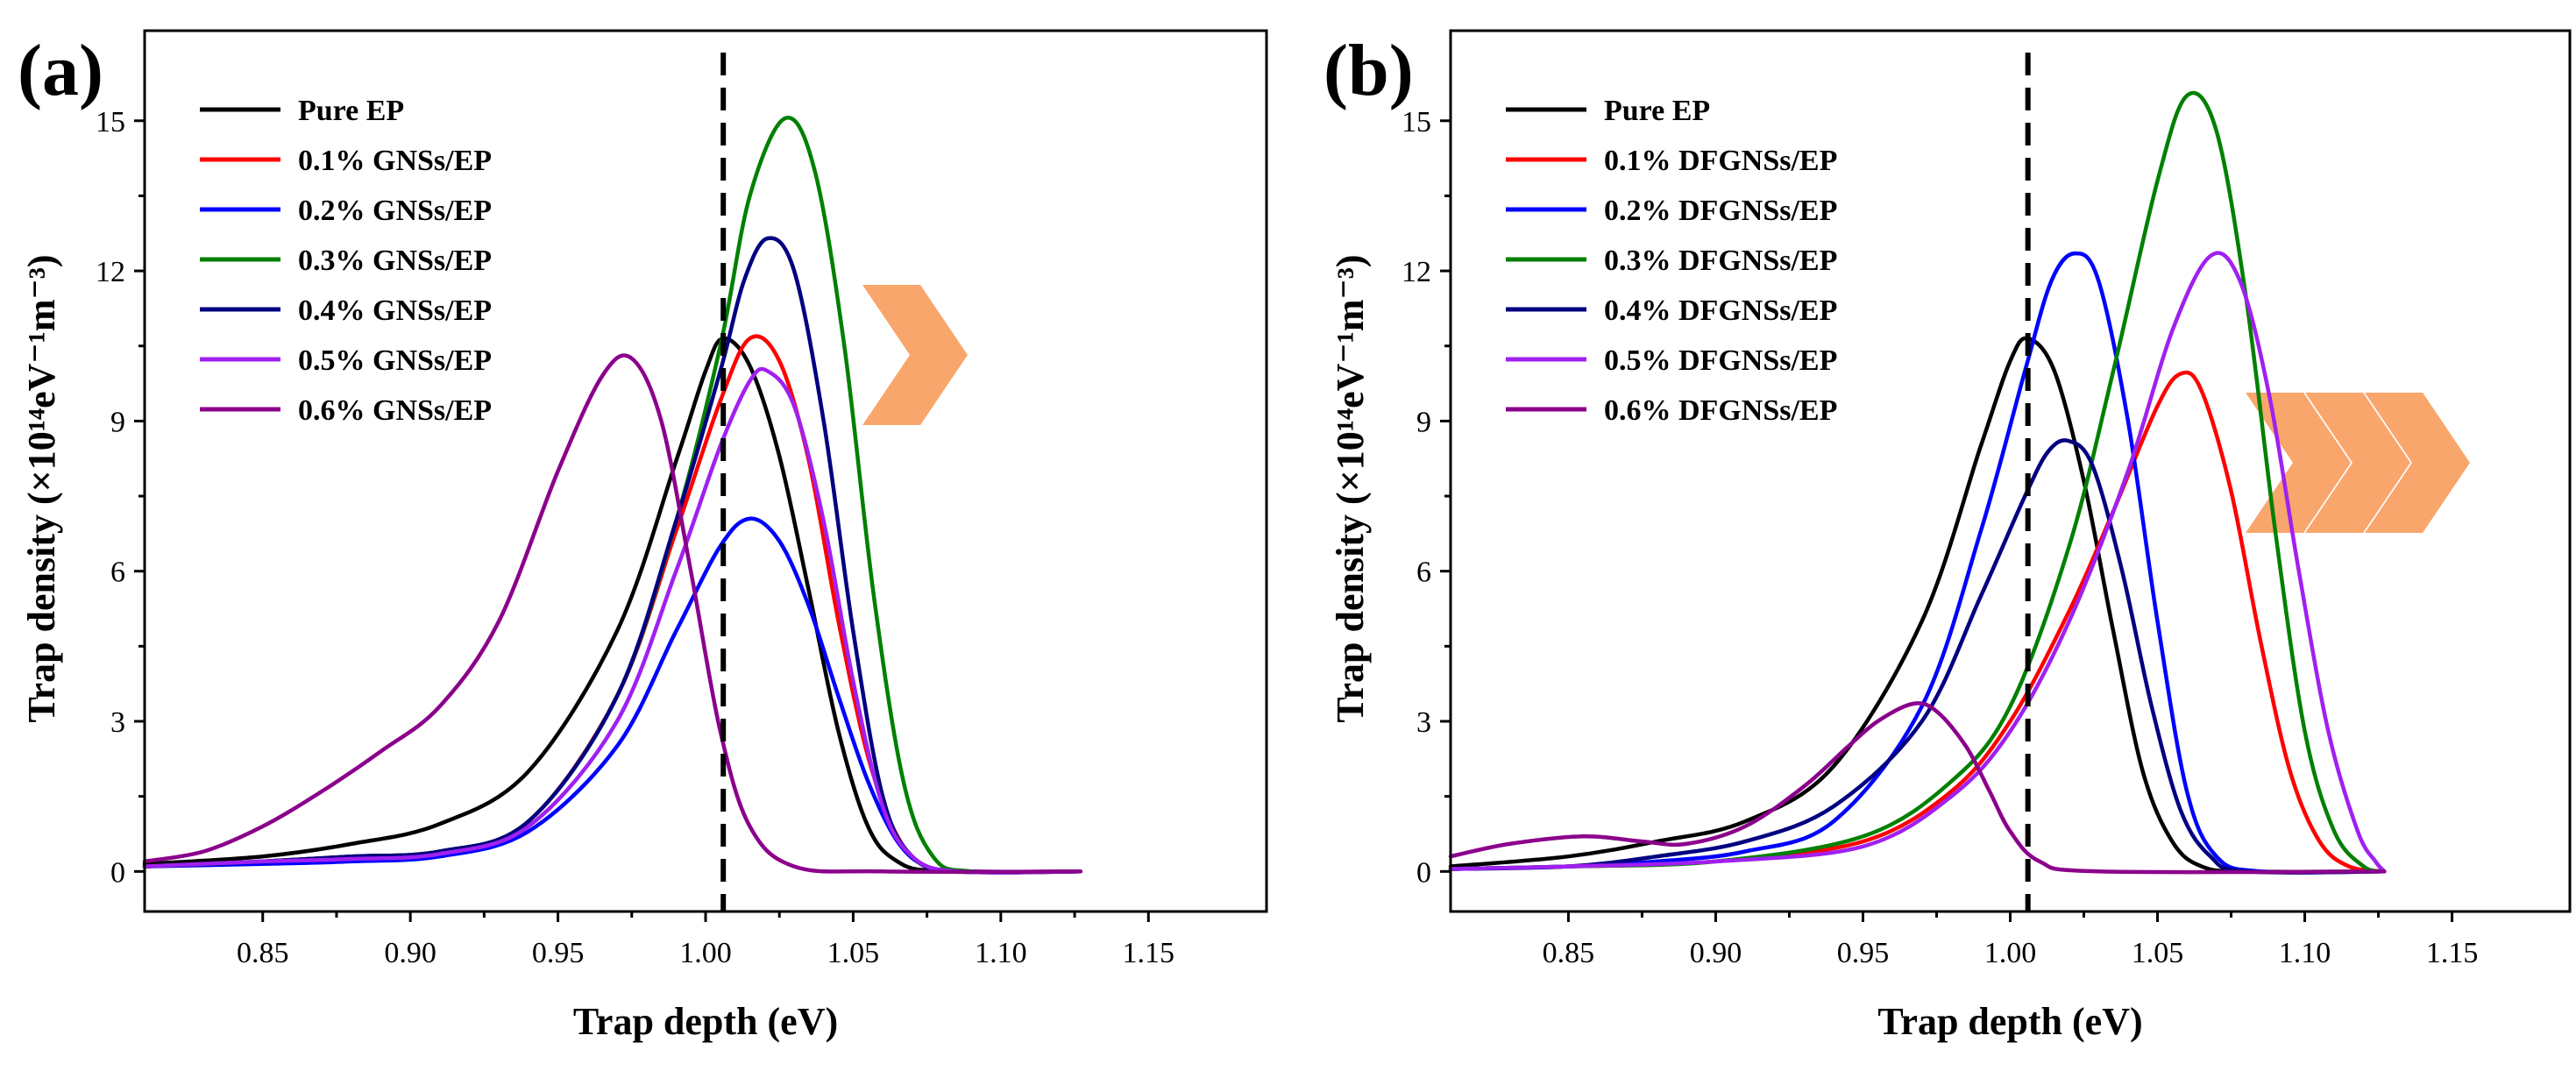 This screenshot has height=1071, width=2576. What do you see at coordinates (395, 360) in the screenshot?
I see `legend-label: 0.5% GNSs/EP` at bounding box center [395, 360].